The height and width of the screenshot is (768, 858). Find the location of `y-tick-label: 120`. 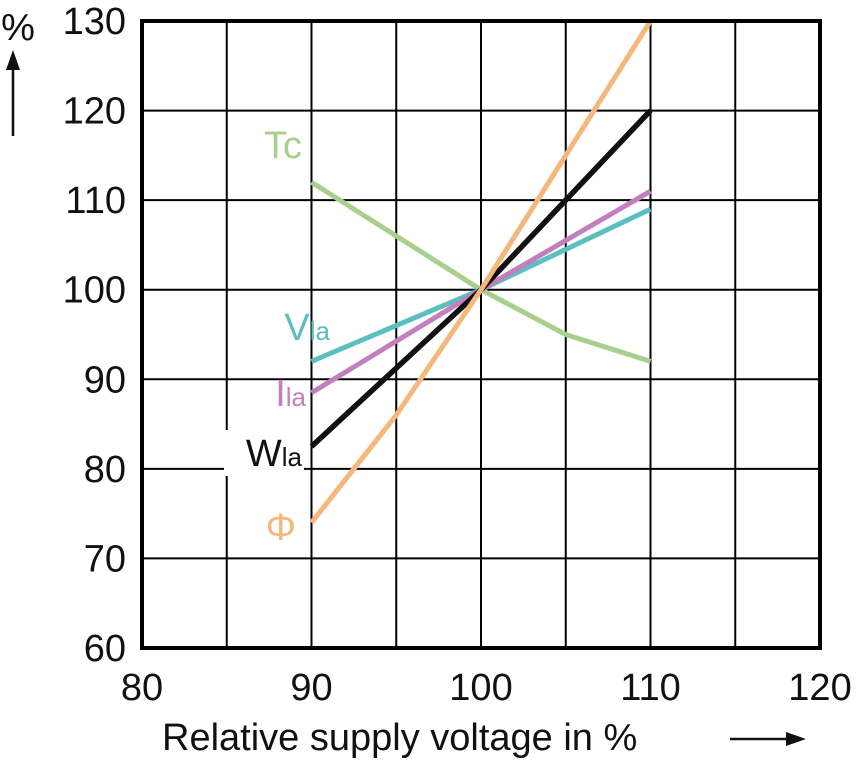

y-tick-label: 120 is located at coordinates (94, 112).